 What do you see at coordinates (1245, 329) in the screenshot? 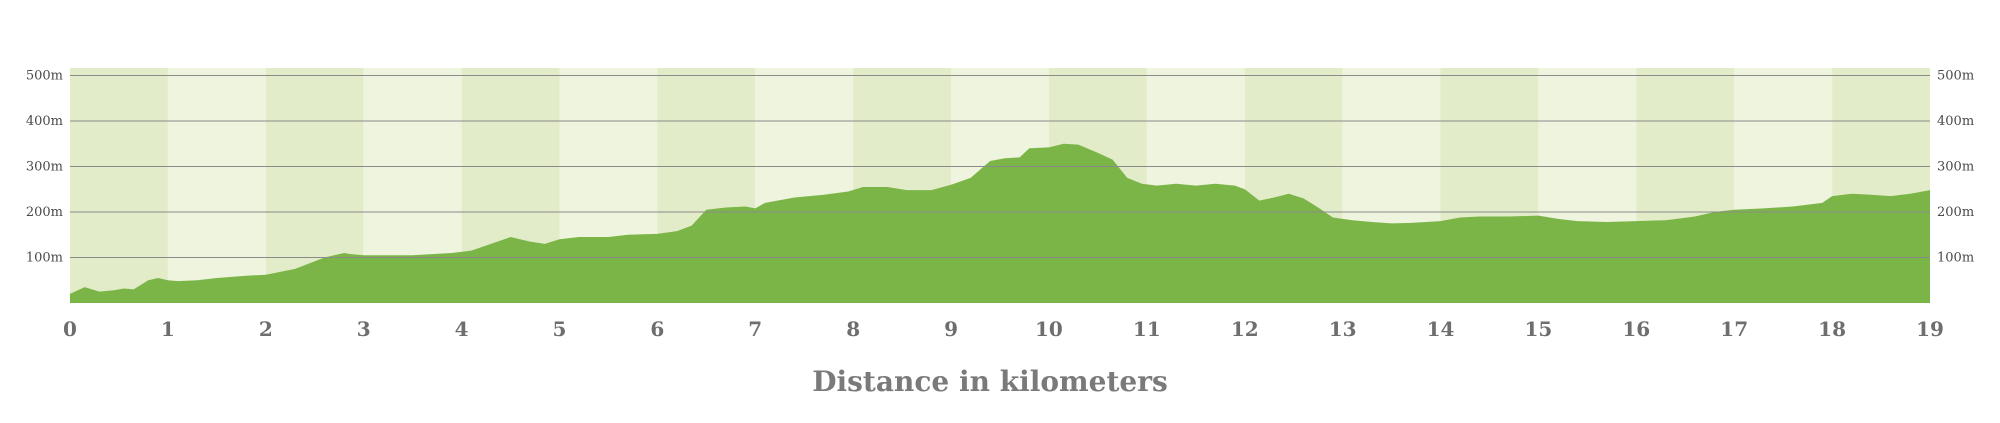
I see `x-tick-label: 12` at bounding box center [1245, 329].